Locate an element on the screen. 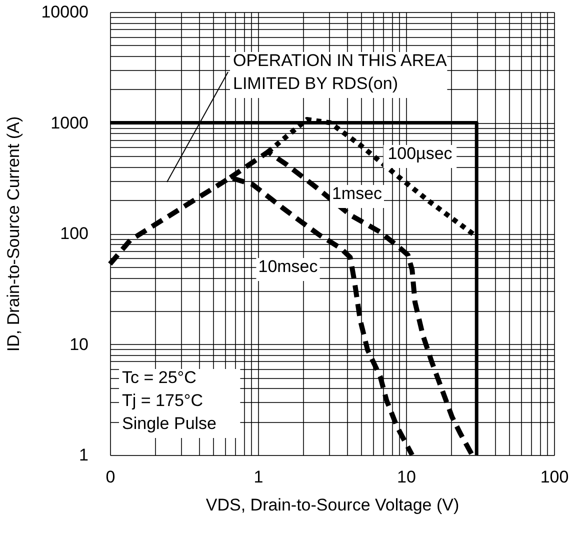  y-tick-label: 10000 is located at coordinates (64, 12).